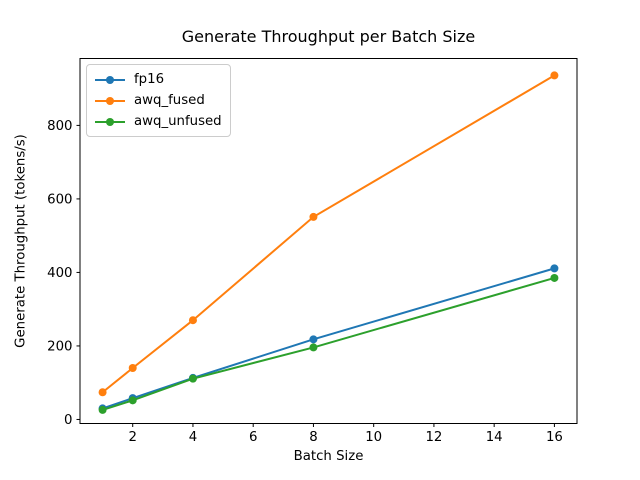 The image size is (640, 480). Describe the element at coordinates (132, 437) in the screenshot. I see `x-tick-label: 2` at that location.